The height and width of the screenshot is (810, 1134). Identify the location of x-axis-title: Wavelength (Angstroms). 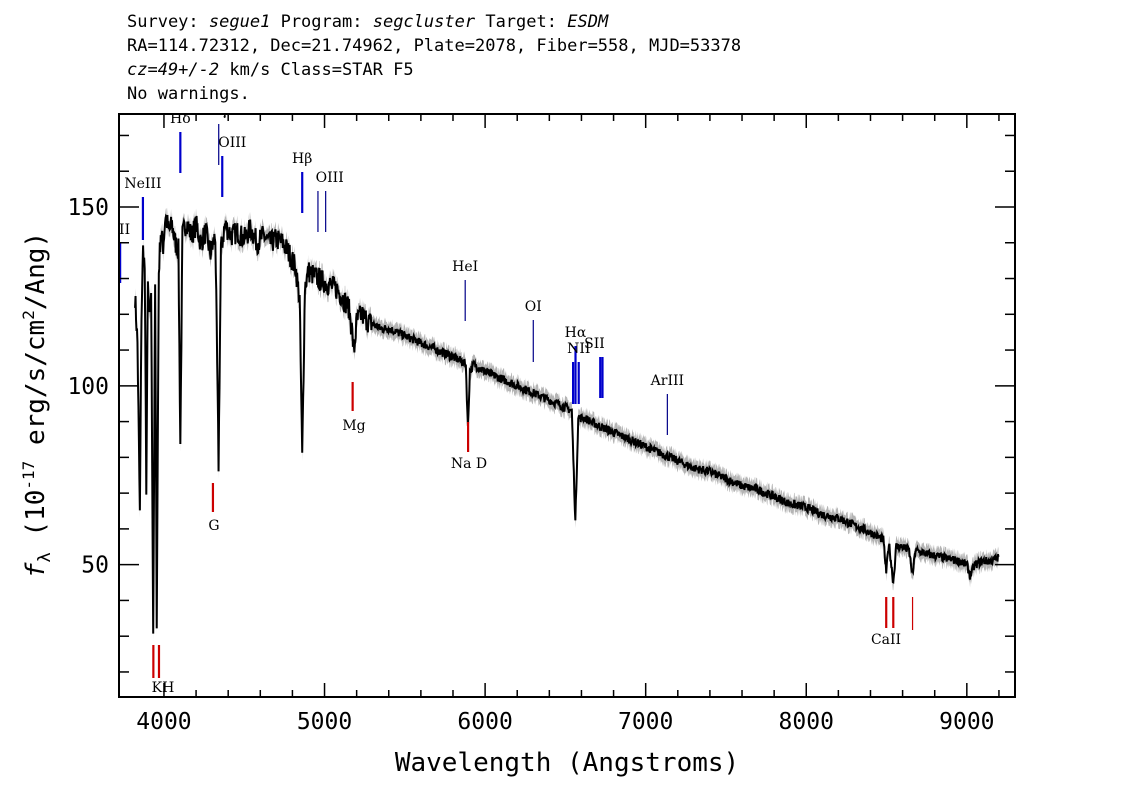
(567, 763).